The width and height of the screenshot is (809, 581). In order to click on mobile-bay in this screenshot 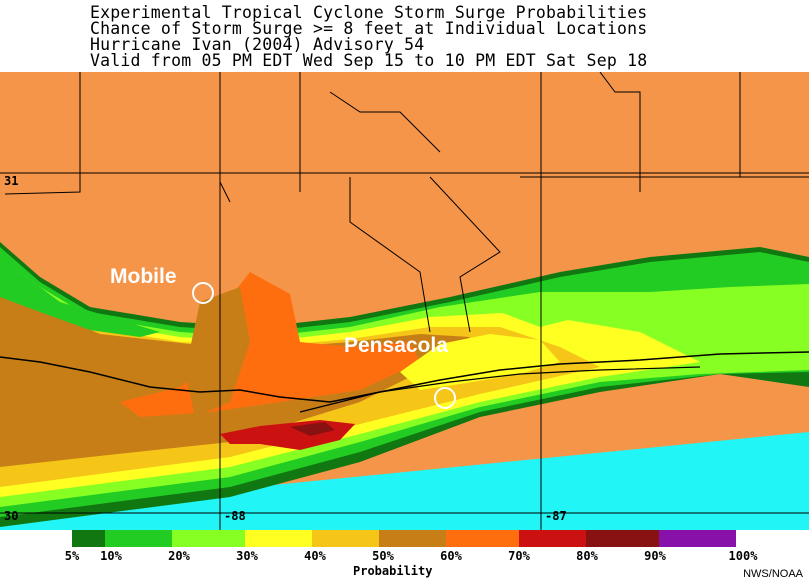, I will do `click(217, 352)`.